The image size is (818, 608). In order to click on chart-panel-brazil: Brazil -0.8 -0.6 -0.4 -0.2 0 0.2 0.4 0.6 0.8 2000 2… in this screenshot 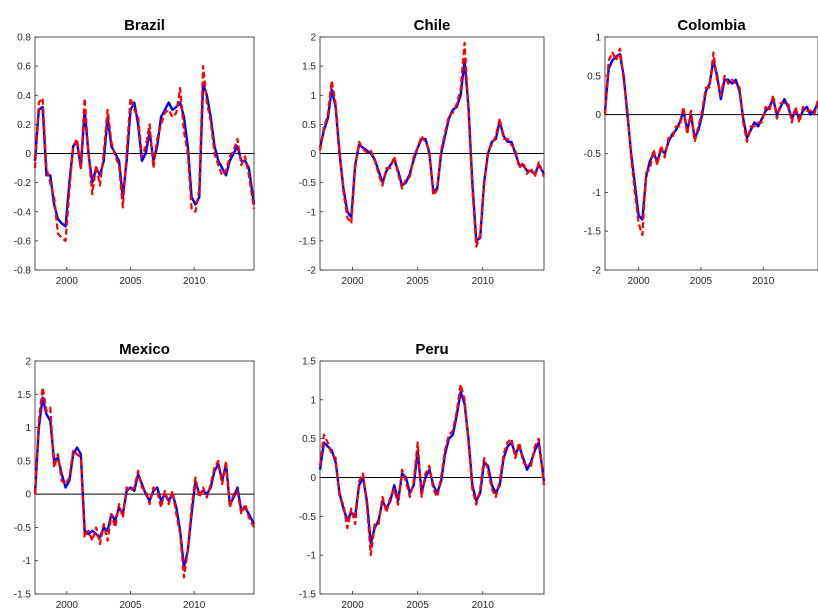, I will do `click(135, 152)`.